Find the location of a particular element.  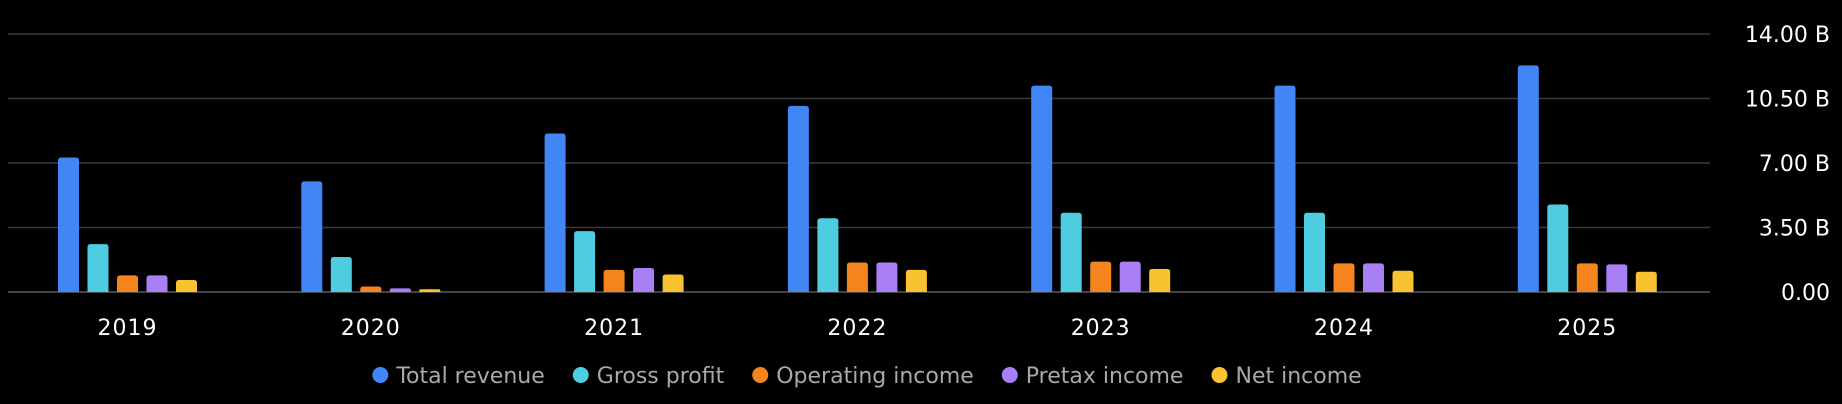

bar-net-income-2019 is located at coordinates (186, 286).